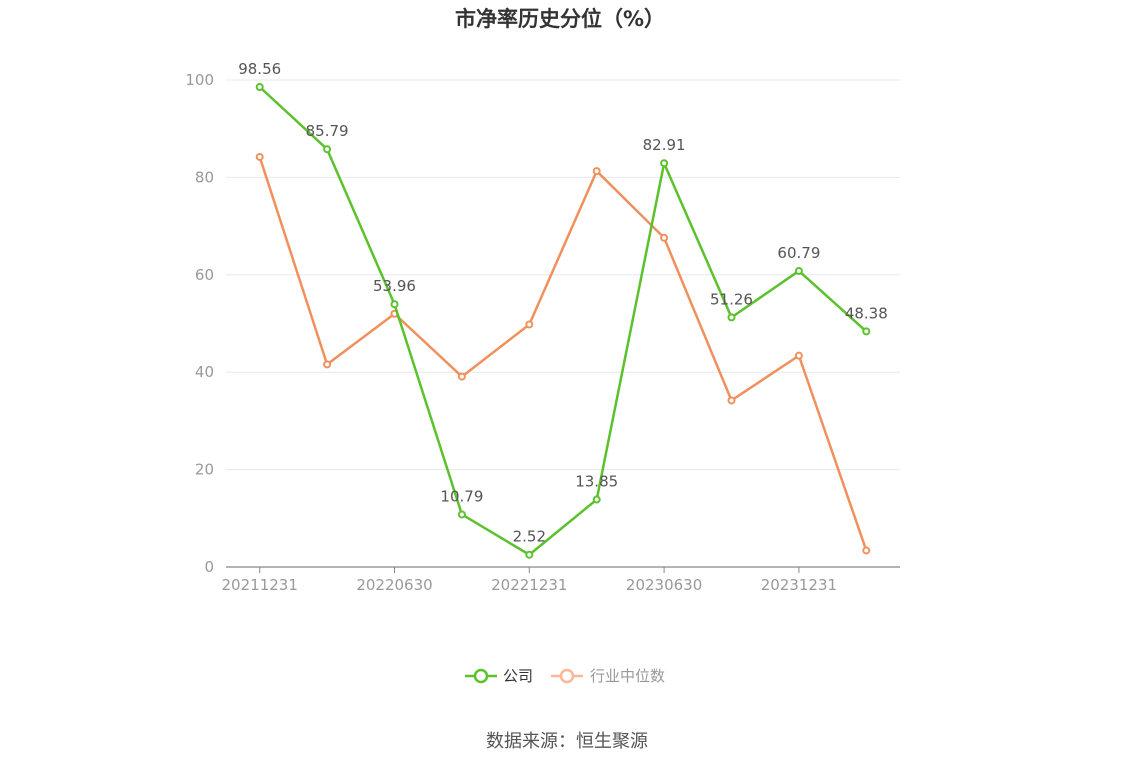 The height and width of the screenshot is (766, 1134). Describe the element at coordinates (799, 585) in the screenshot. I see `x-tick-label: 20231231` at that location.